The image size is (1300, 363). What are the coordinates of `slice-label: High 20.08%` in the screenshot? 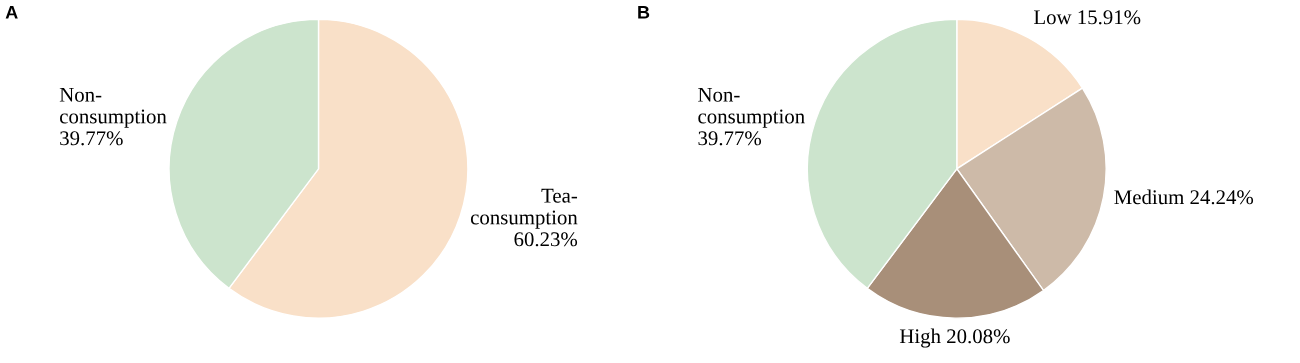 It's located at (954, 338).